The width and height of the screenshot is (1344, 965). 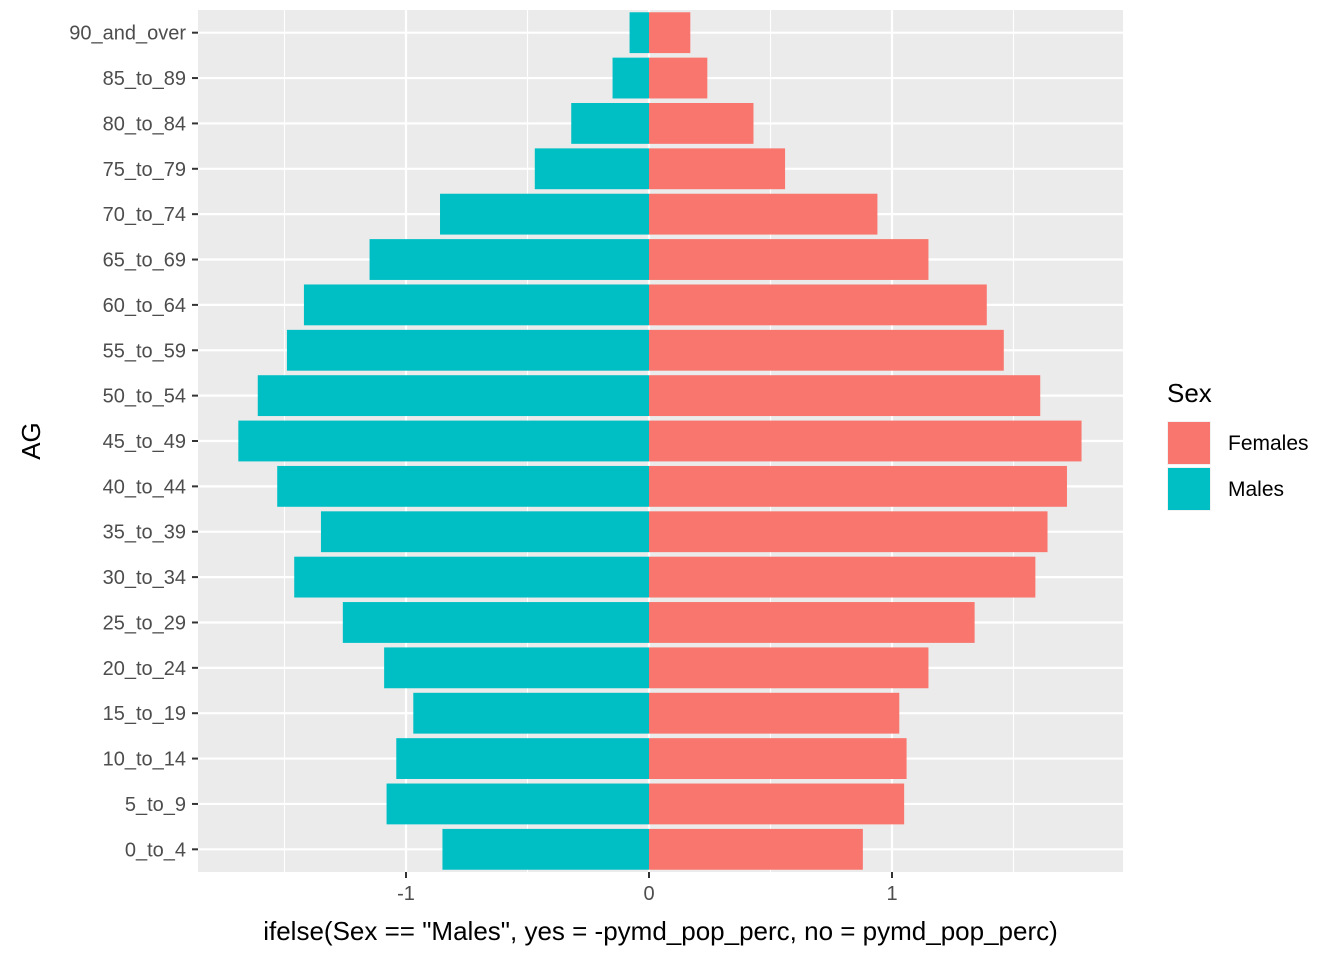 What do you see at coordinates (144, 351) in the screenshot?
I see `y-tick-label: 55_to_59` at bounding box center [144, 351].